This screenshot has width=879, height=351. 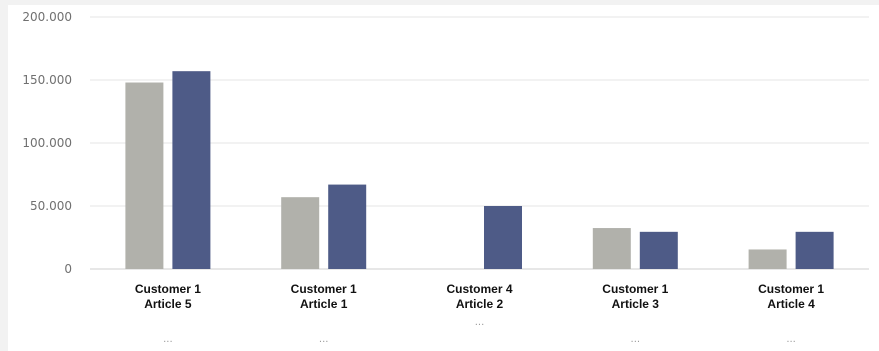 I want to click on y-tick-label: 100.000, so click(x=47, y=143).